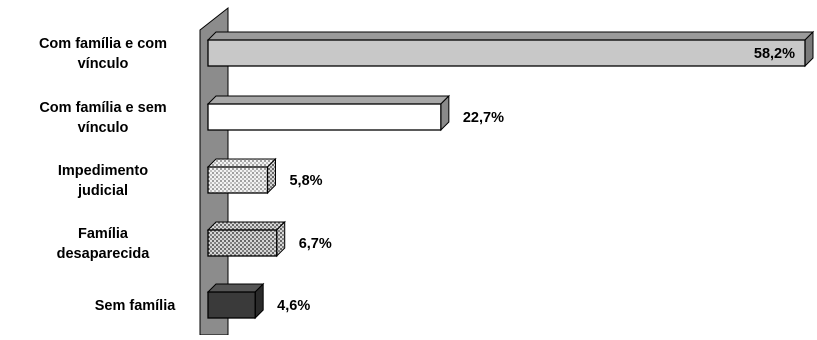 Image resolution: width=817 pixels, height=340 pixels. Describe the element at coordinates (103, 171) in the screenshot. I see `category-label-line: Impedimento` at that location.